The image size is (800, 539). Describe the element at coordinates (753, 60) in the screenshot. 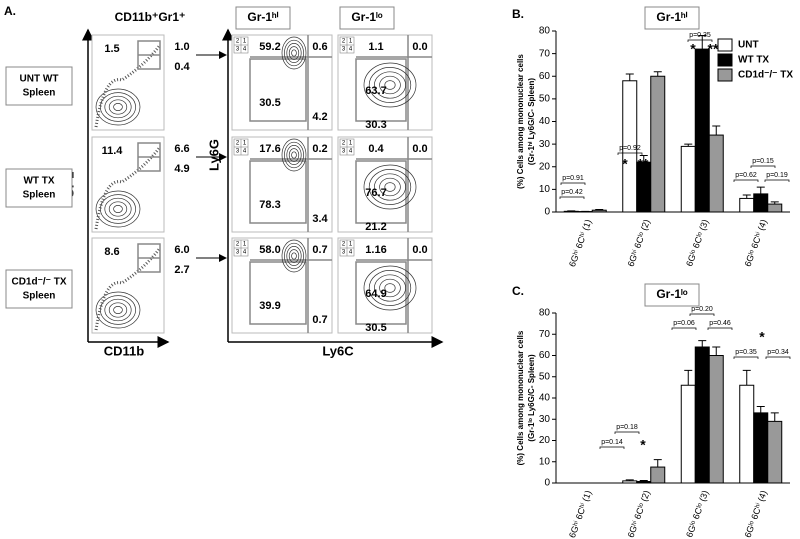

I see `legend-label: WT TX` at that location.